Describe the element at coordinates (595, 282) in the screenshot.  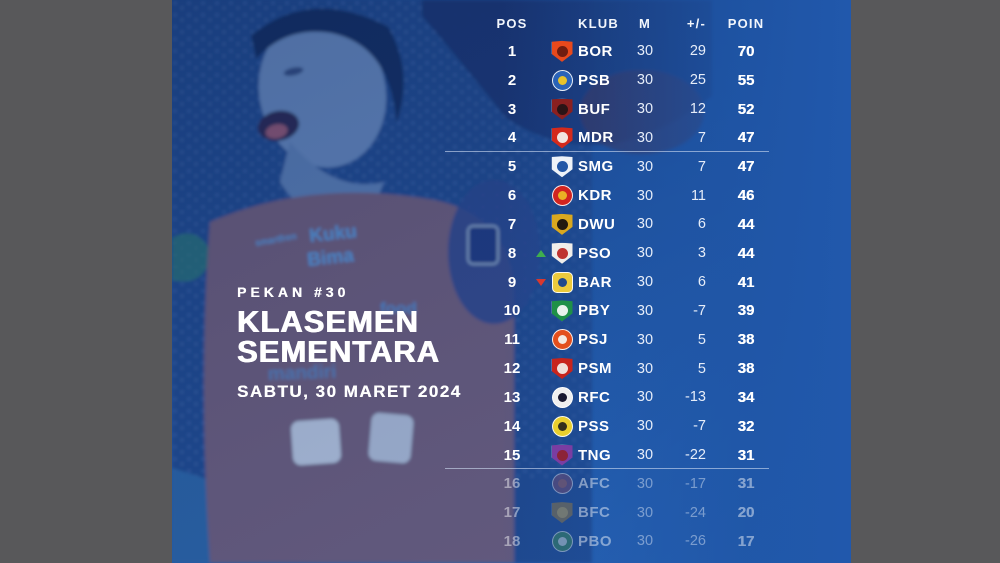
I see `club-code-cell: BAR` at that location.